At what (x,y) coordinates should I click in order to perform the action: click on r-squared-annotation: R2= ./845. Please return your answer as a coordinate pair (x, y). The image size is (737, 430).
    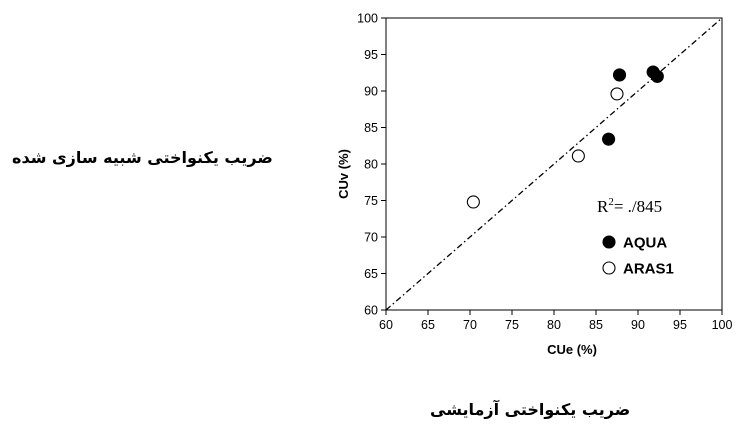
    Looking at the image, I should click on (629, 206).